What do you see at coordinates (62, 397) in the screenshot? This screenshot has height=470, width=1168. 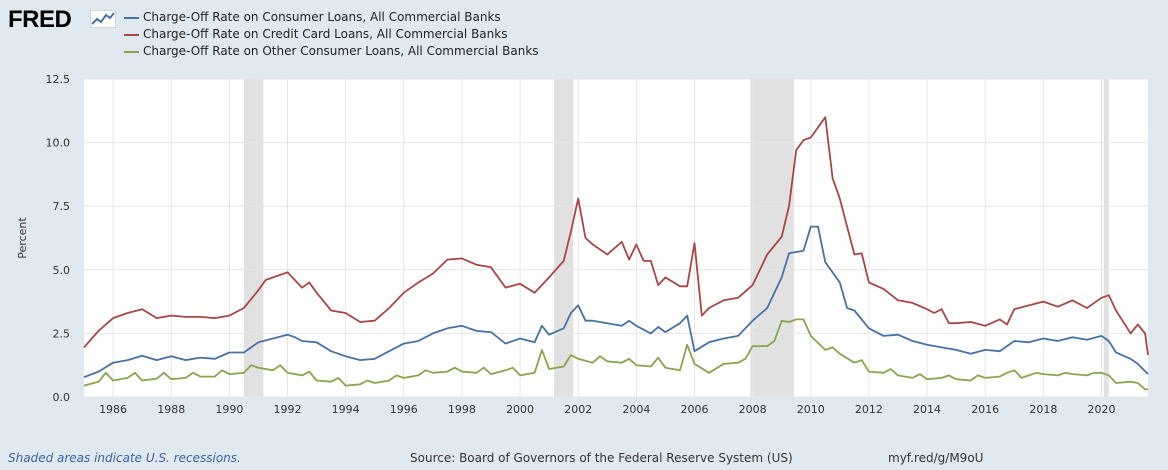 I see `y-tick-label: 0.0` at bounding box center [62, 397].